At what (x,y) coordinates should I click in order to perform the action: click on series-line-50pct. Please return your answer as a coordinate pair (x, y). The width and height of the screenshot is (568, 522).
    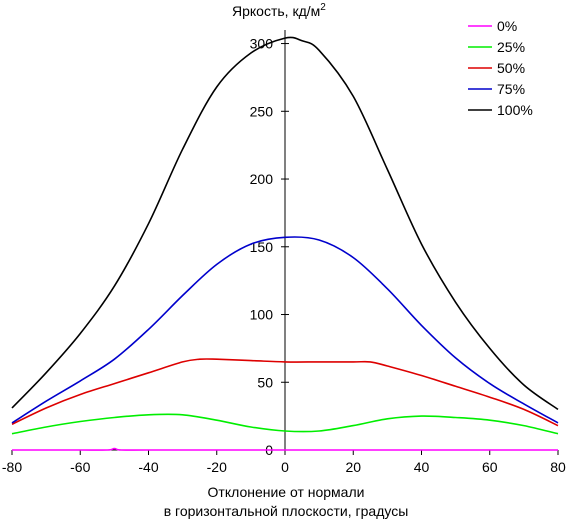
    Looking at the image, I should click on (285, 392).